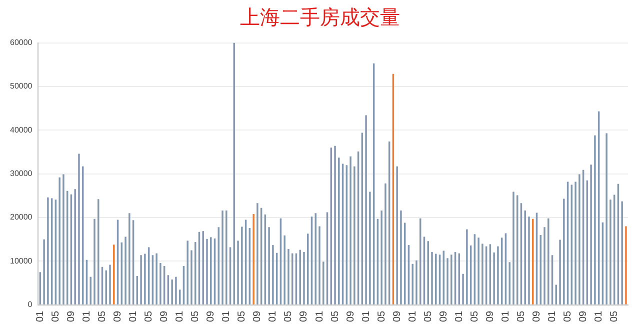 The height and width of the screenshot is (326, 640). Describe the element at coordinates (30, 305) in the screenshot. I see `y-tick-label: 0` at that location.